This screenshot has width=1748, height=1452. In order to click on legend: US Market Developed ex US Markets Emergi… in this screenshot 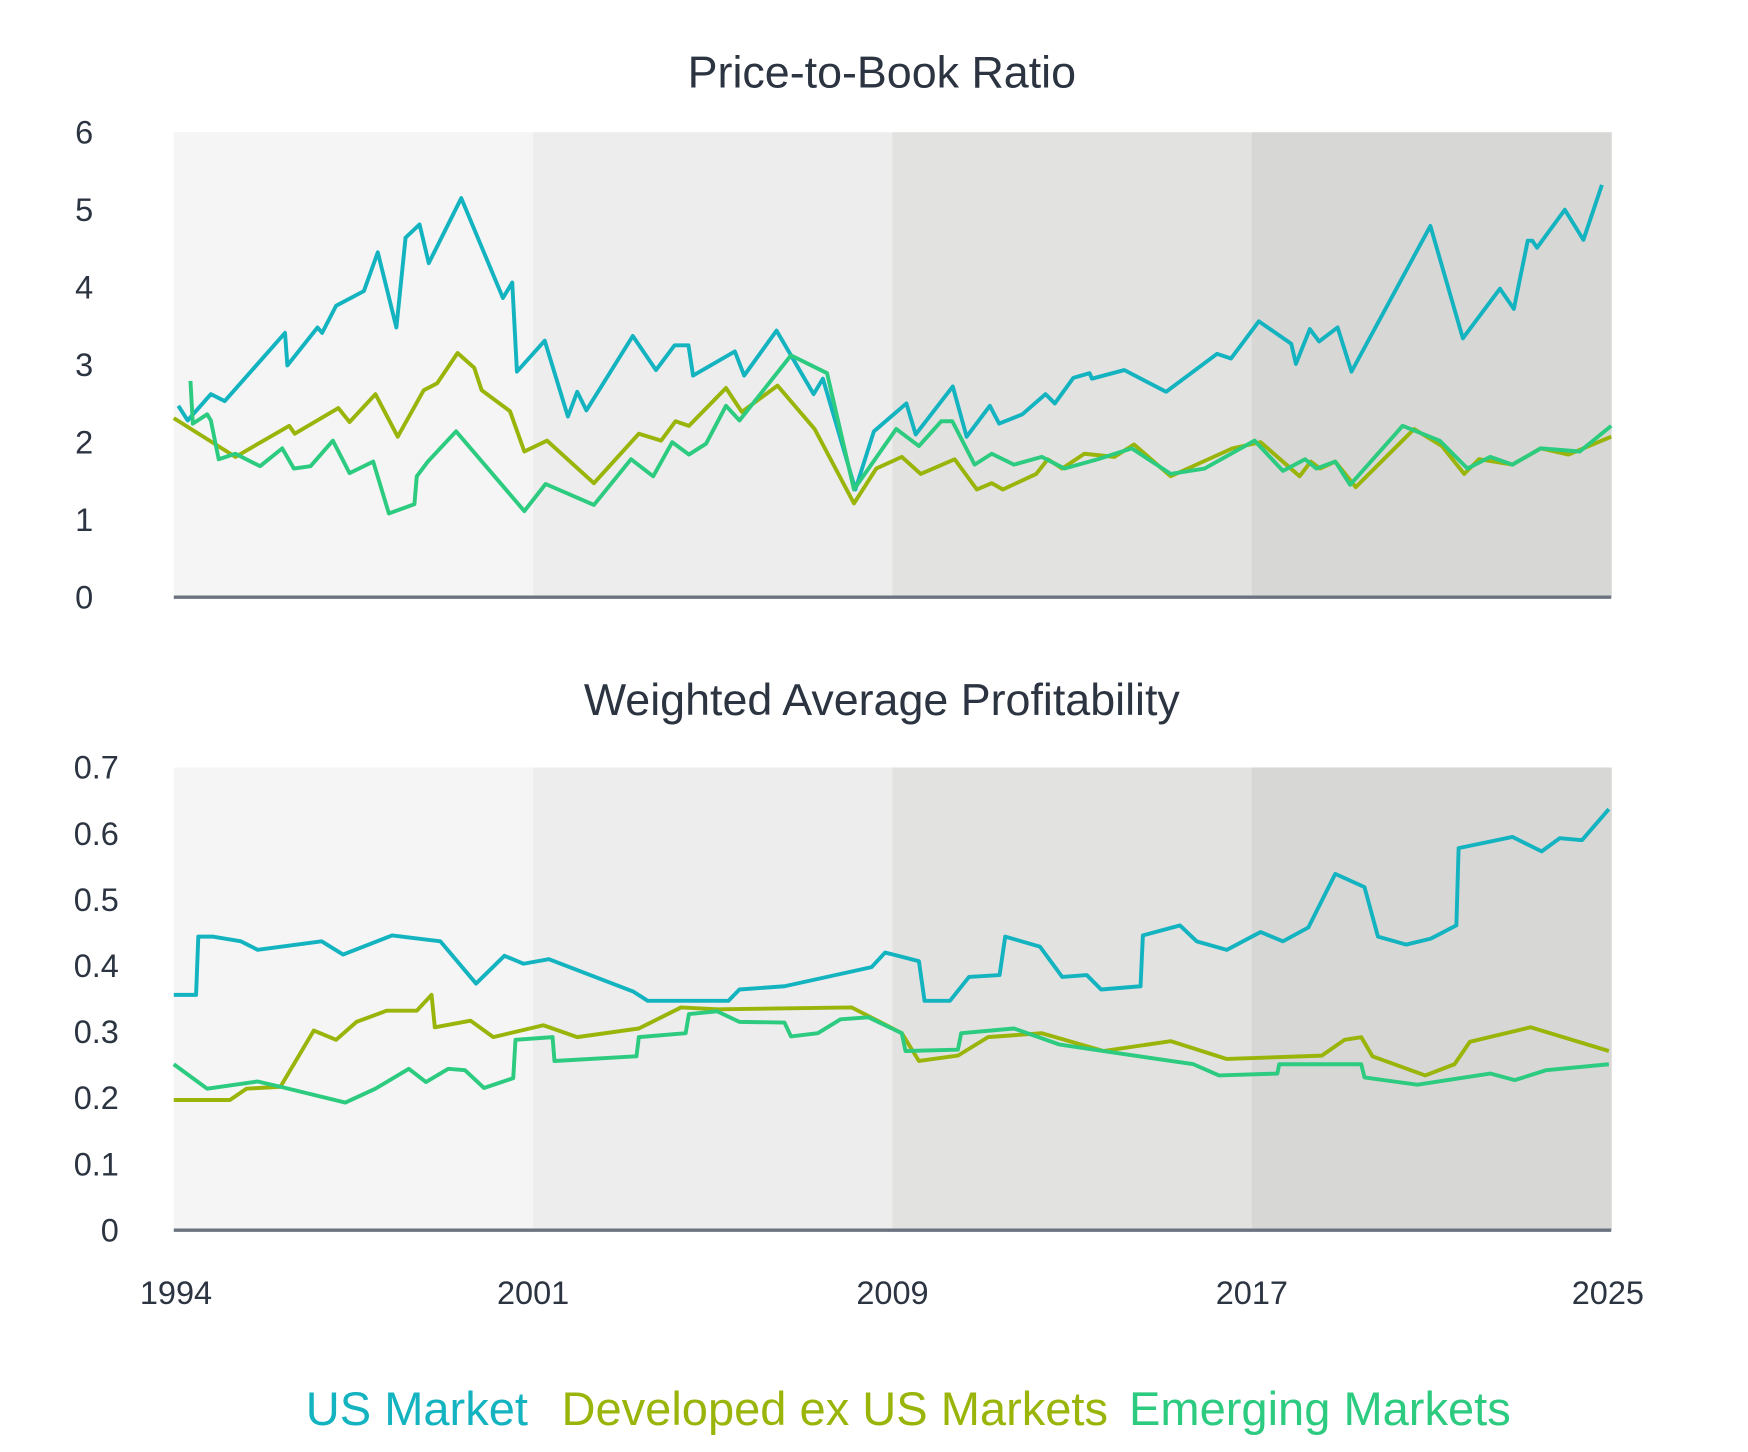, I will do `click(908, 1408)`.